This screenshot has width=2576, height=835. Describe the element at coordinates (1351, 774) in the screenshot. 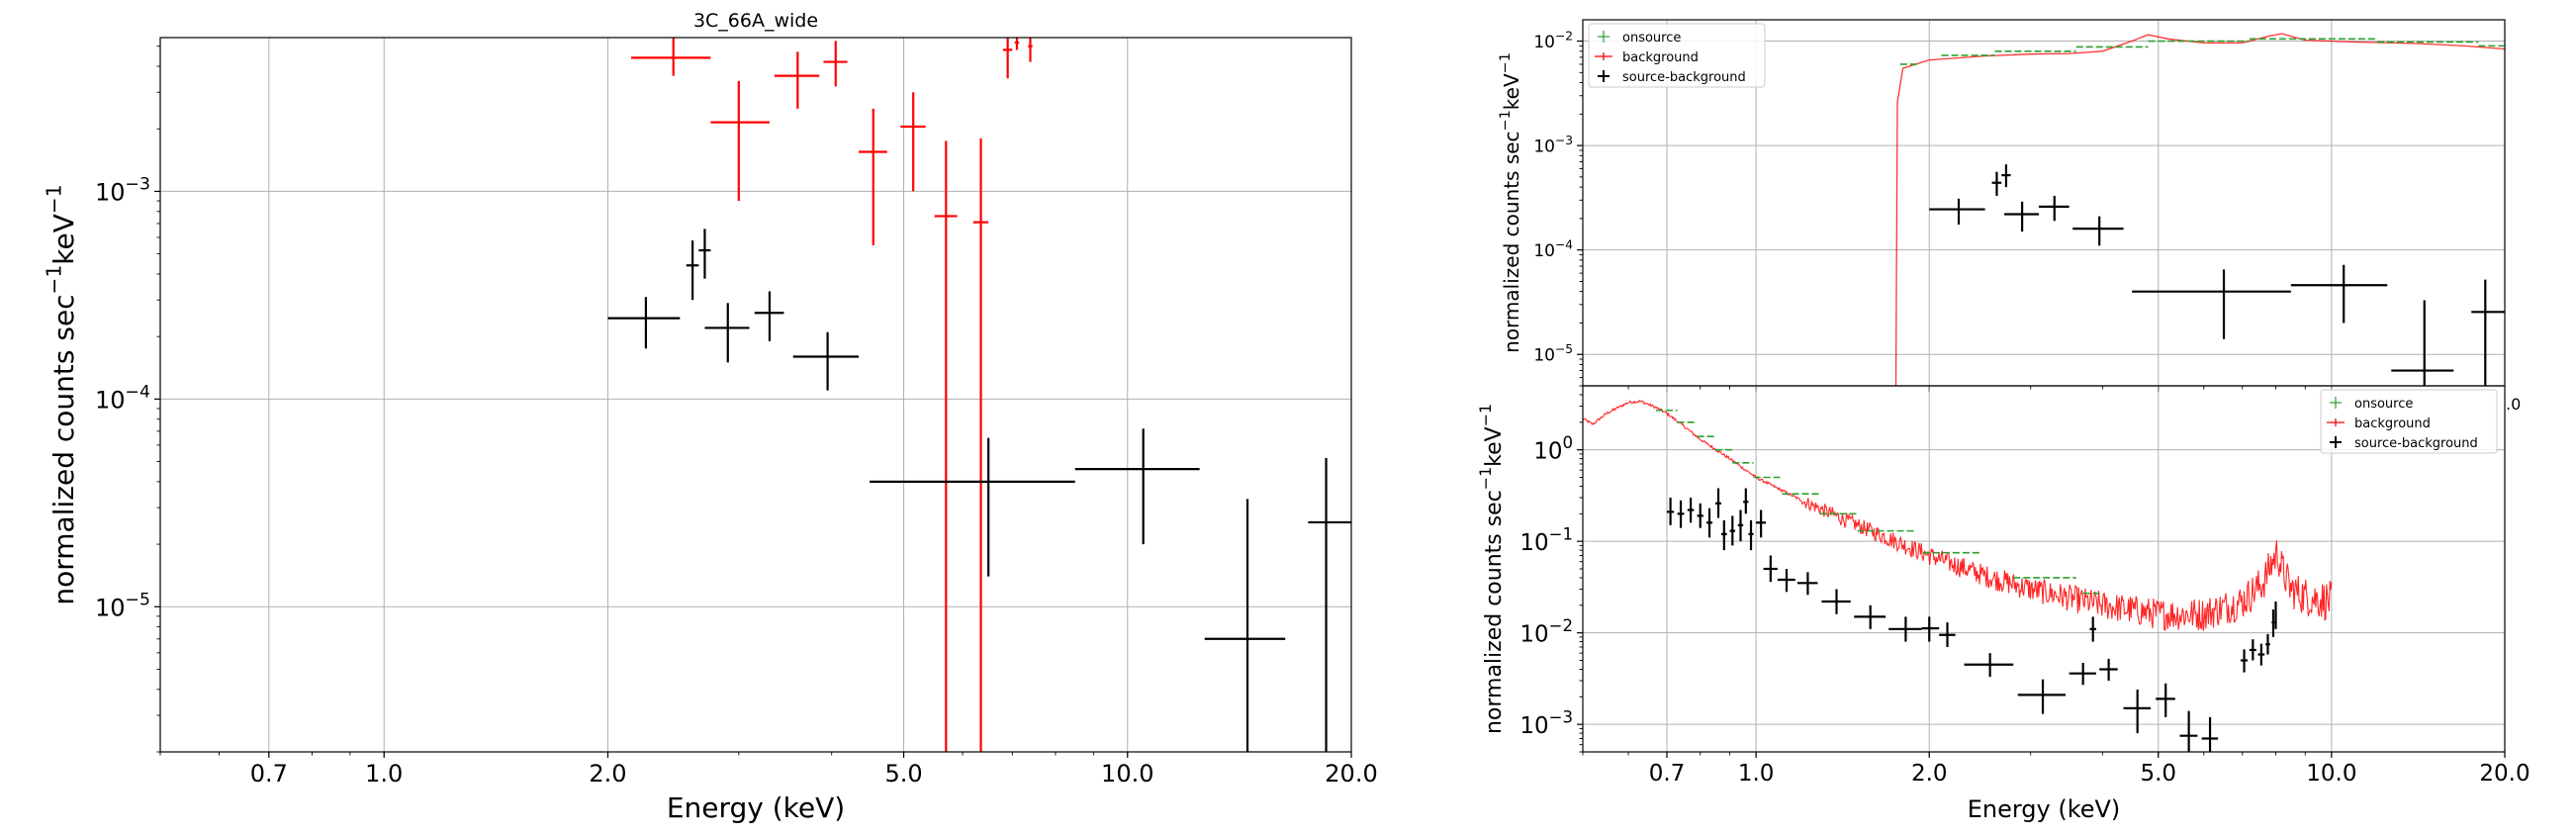

I see `left-x-tick-label: 20.0` at that location.